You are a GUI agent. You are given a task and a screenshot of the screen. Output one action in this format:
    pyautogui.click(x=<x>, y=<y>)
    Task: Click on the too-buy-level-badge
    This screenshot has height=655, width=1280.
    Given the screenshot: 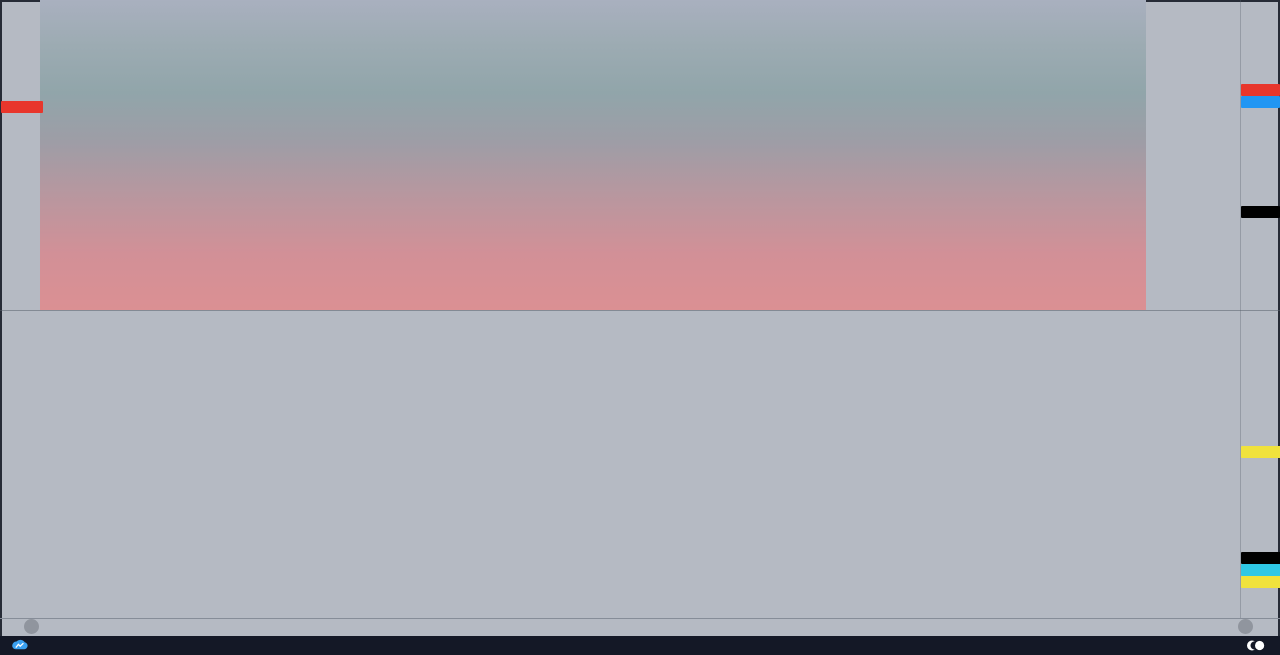 What is the action you would take?
    pyautogui.click(x=1260, y=90)
    